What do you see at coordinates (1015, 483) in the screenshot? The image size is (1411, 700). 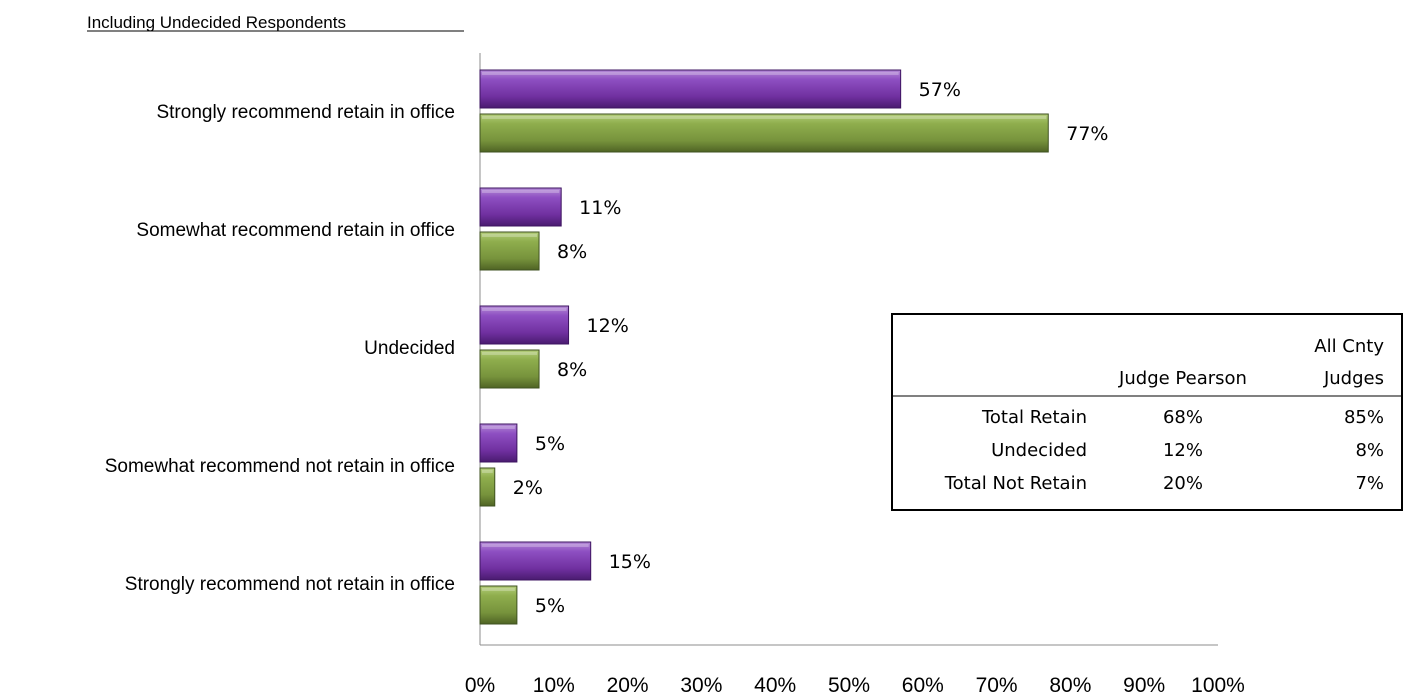 I see `table-row-label: Total Not Retain` at bounding box center [1015, 483].